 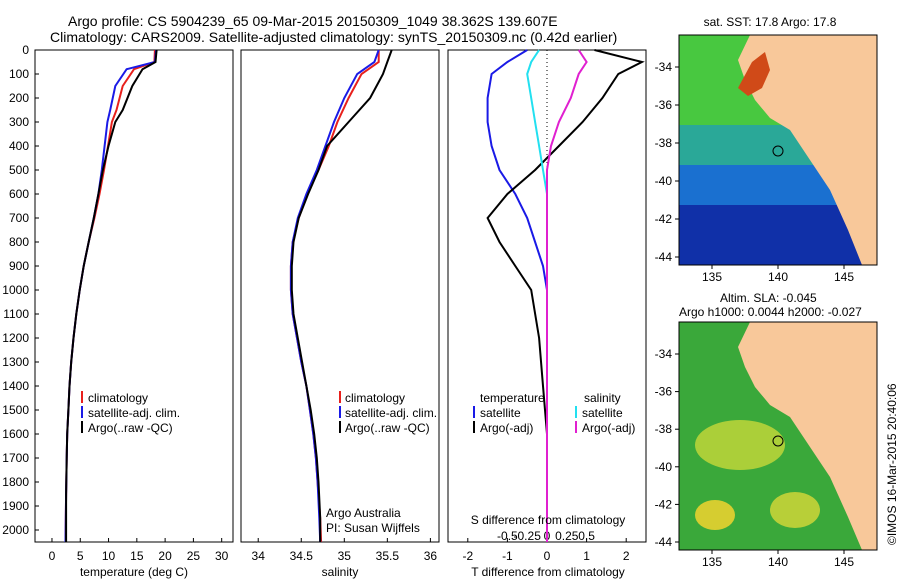 What do you see at coordinates (770, 312) in the screenshot?
I see `sla-subtitle: Argo h1000: 0.0044 h2000: -0.027` at bounding box center [770, 312].